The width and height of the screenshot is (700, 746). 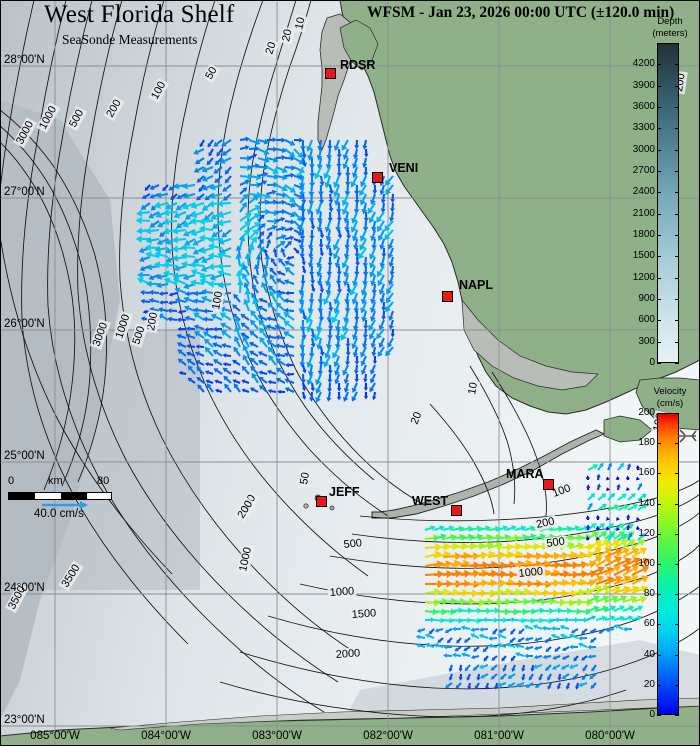 What do you see at coordinates (447, 296) in the screenshot?
I see `station-marker-napl` at bounding box center [447, 296].